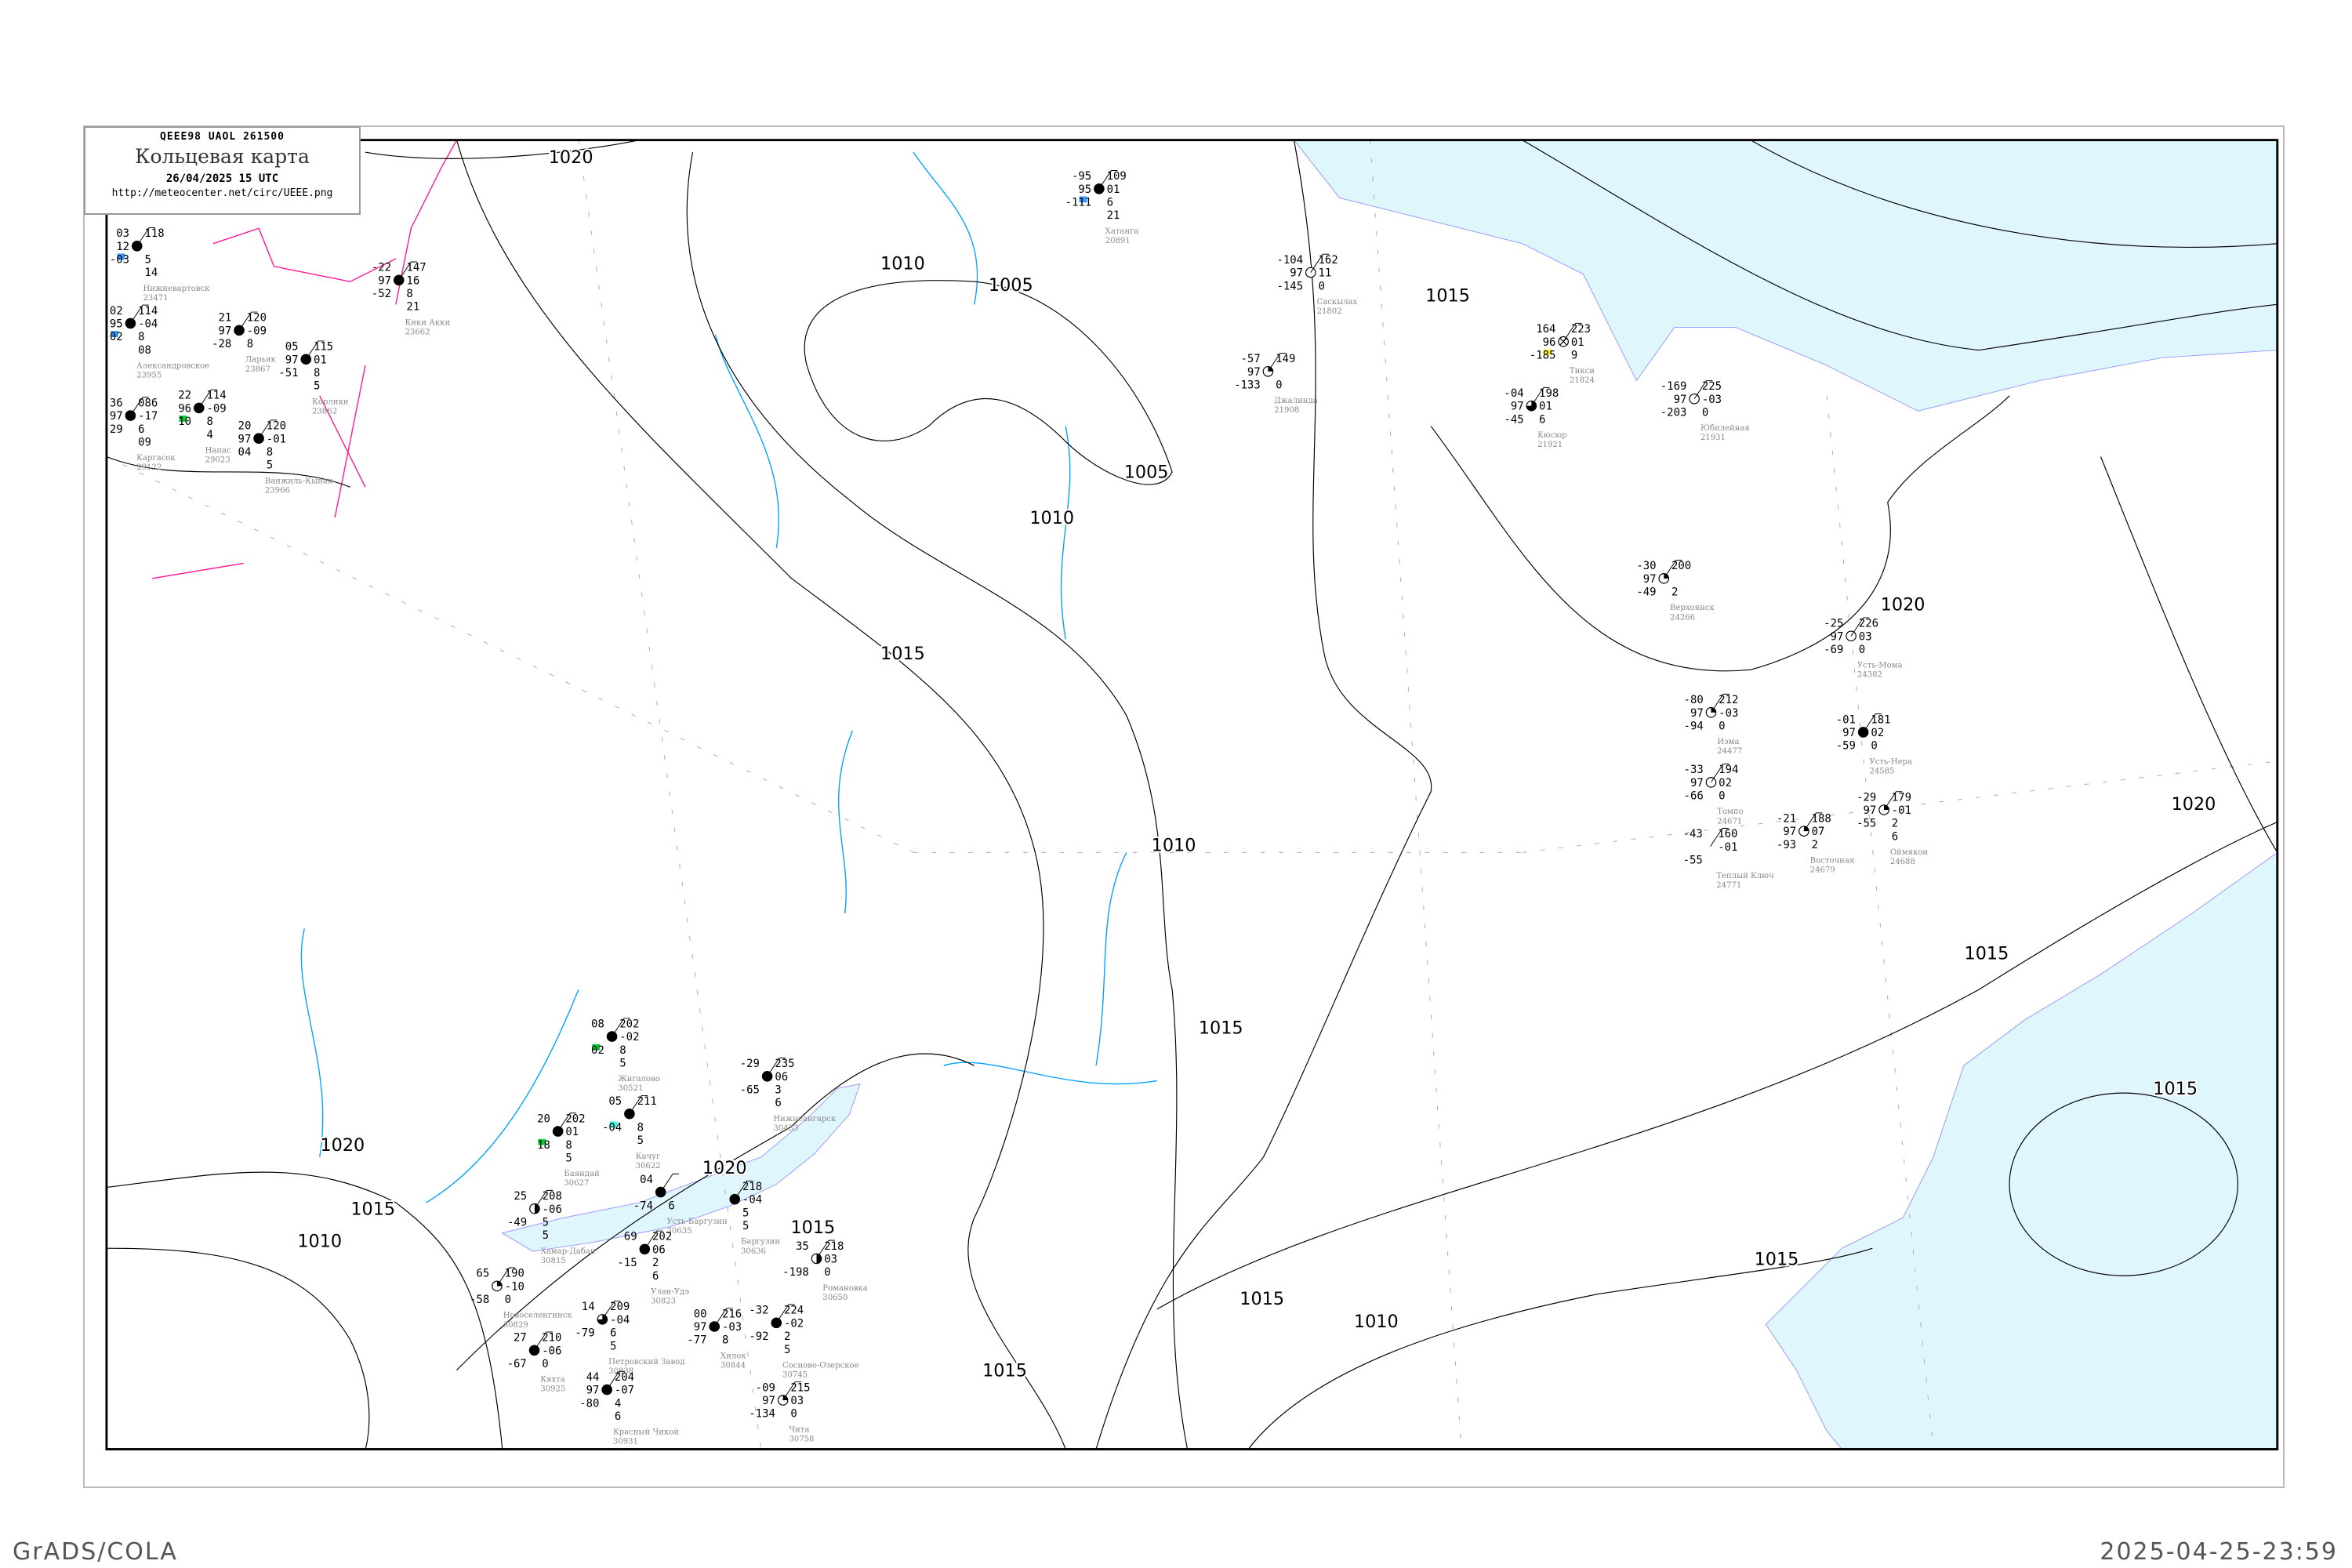 Image resolution: width=2352 pixels, height=1568 pixels. What do you see at coordinates (95, 1552) in the screenshot?
I see `footer-credit: GrADS/COLA` at bounding box center [95, 1552].